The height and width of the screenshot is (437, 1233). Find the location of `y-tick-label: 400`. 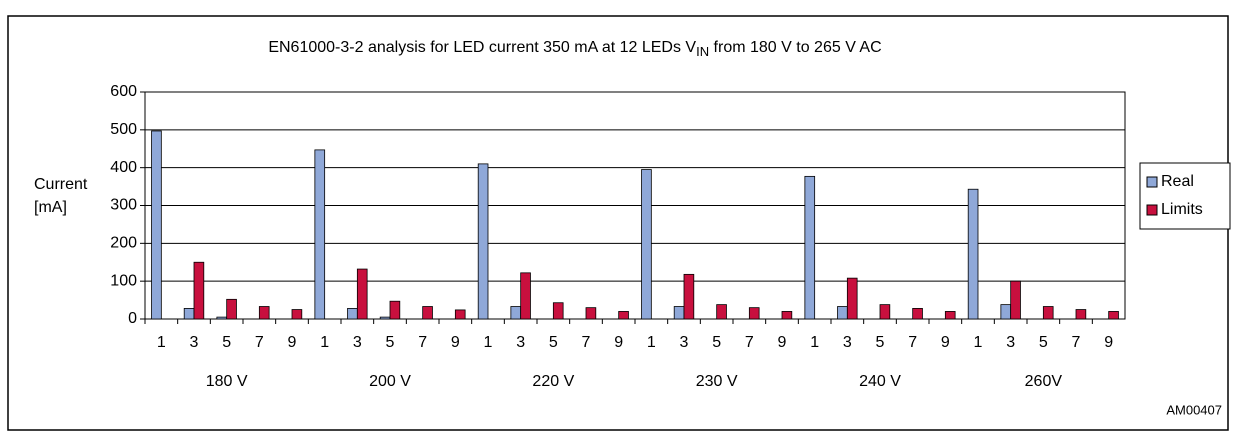

y-tick-label: 400 is located at coordinates (123, 167).